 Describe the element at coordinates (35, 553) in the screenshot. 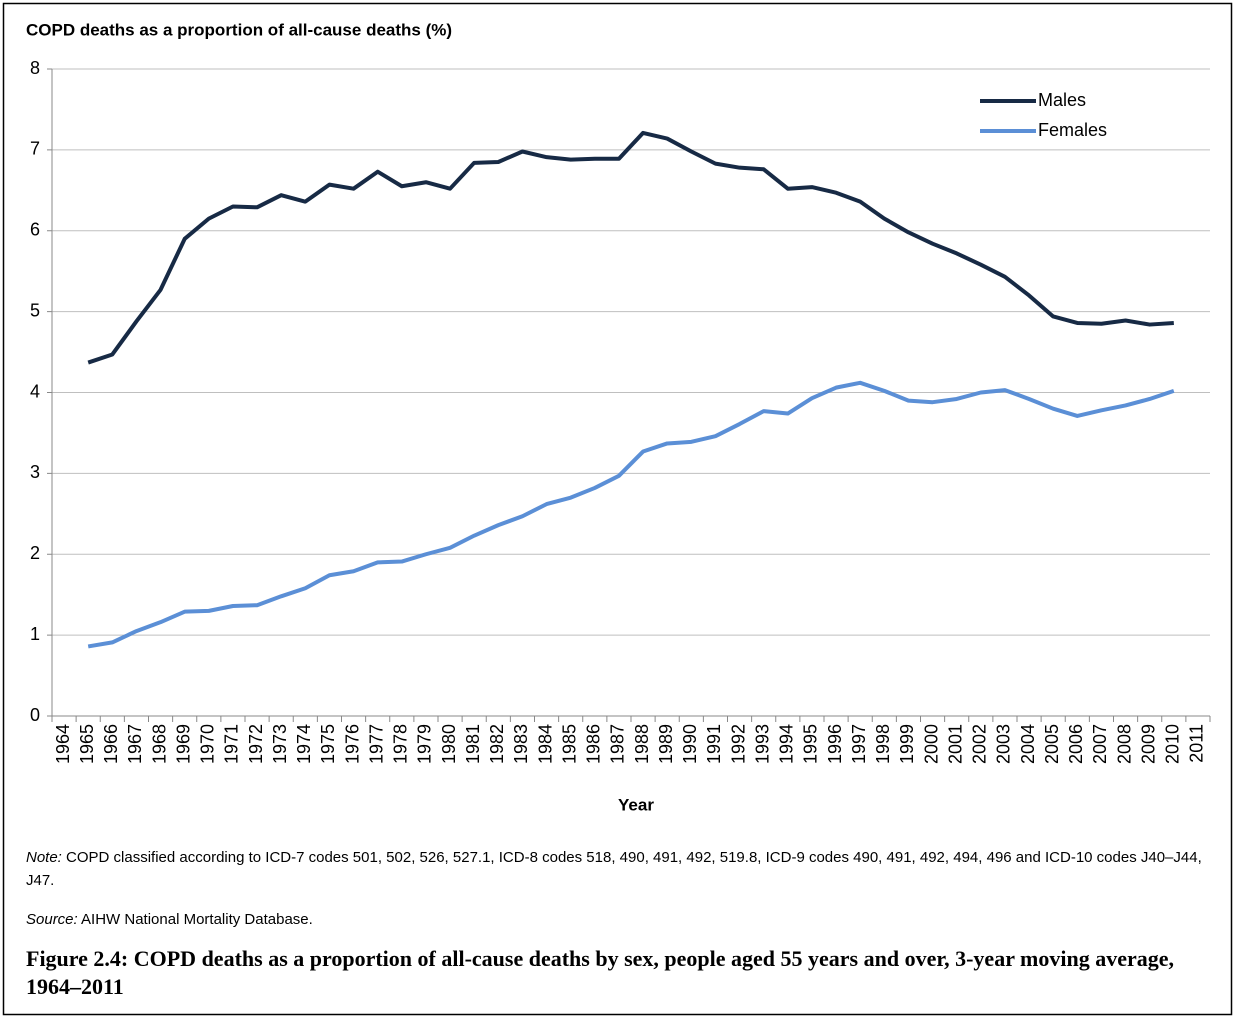

I see `y-tick-label: 2` at that location.